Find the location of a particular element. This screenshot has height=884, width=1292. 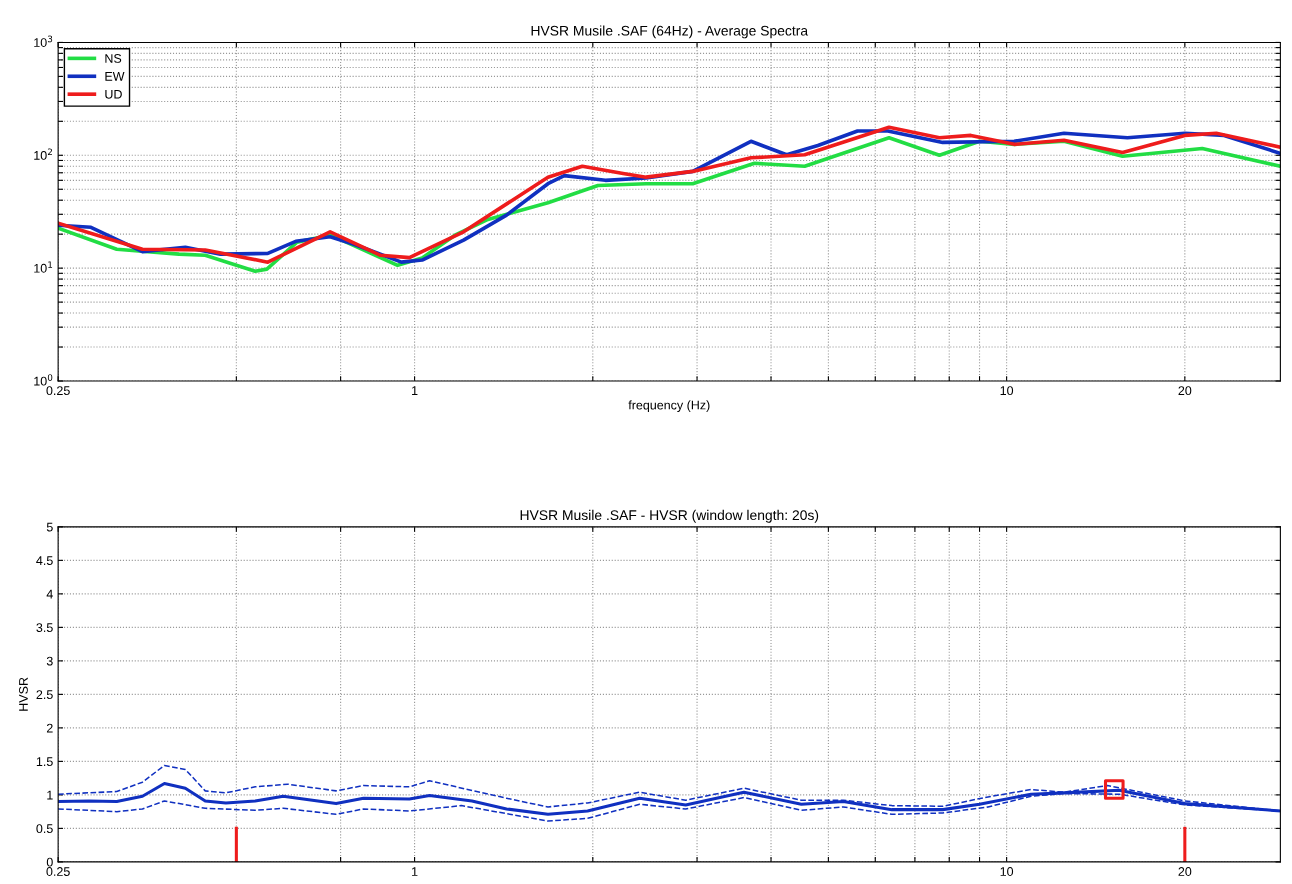

y-axis-title: HVSR is located at coordinates (23, 694).